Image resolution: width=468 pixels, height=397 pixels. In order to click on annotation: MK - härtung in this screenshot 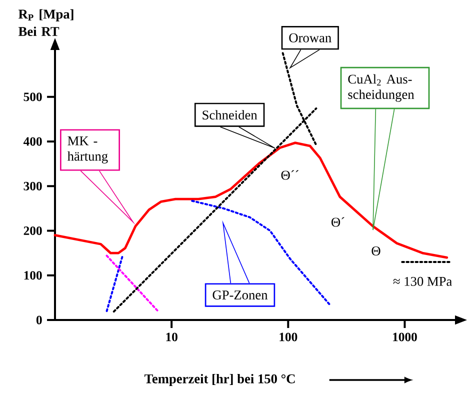, I will do `click(87, 150)`.